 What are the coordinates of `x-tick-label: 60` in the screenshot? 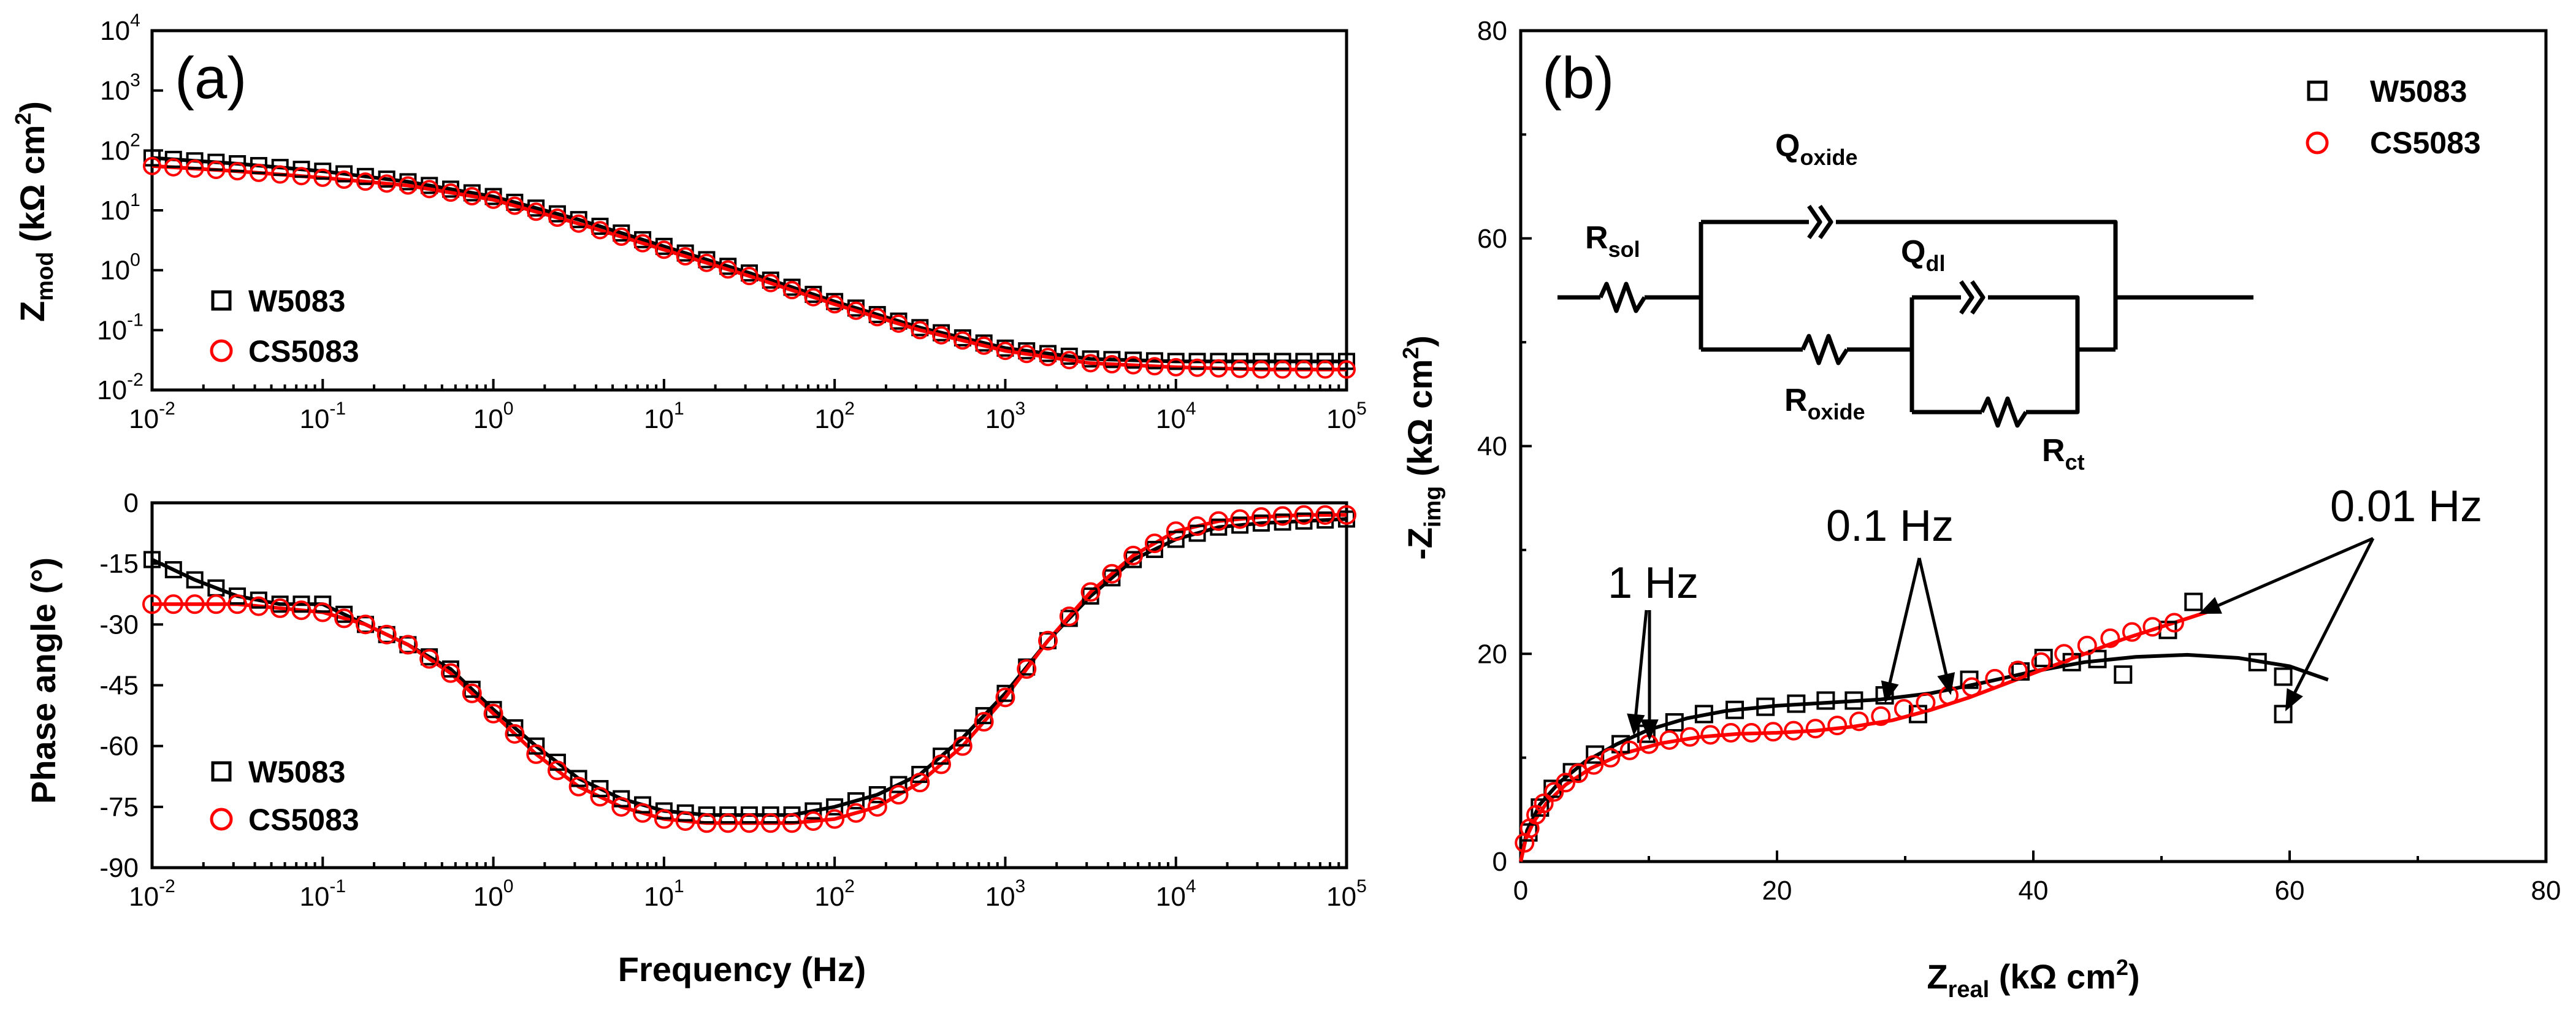 It's located at (2290, 891).